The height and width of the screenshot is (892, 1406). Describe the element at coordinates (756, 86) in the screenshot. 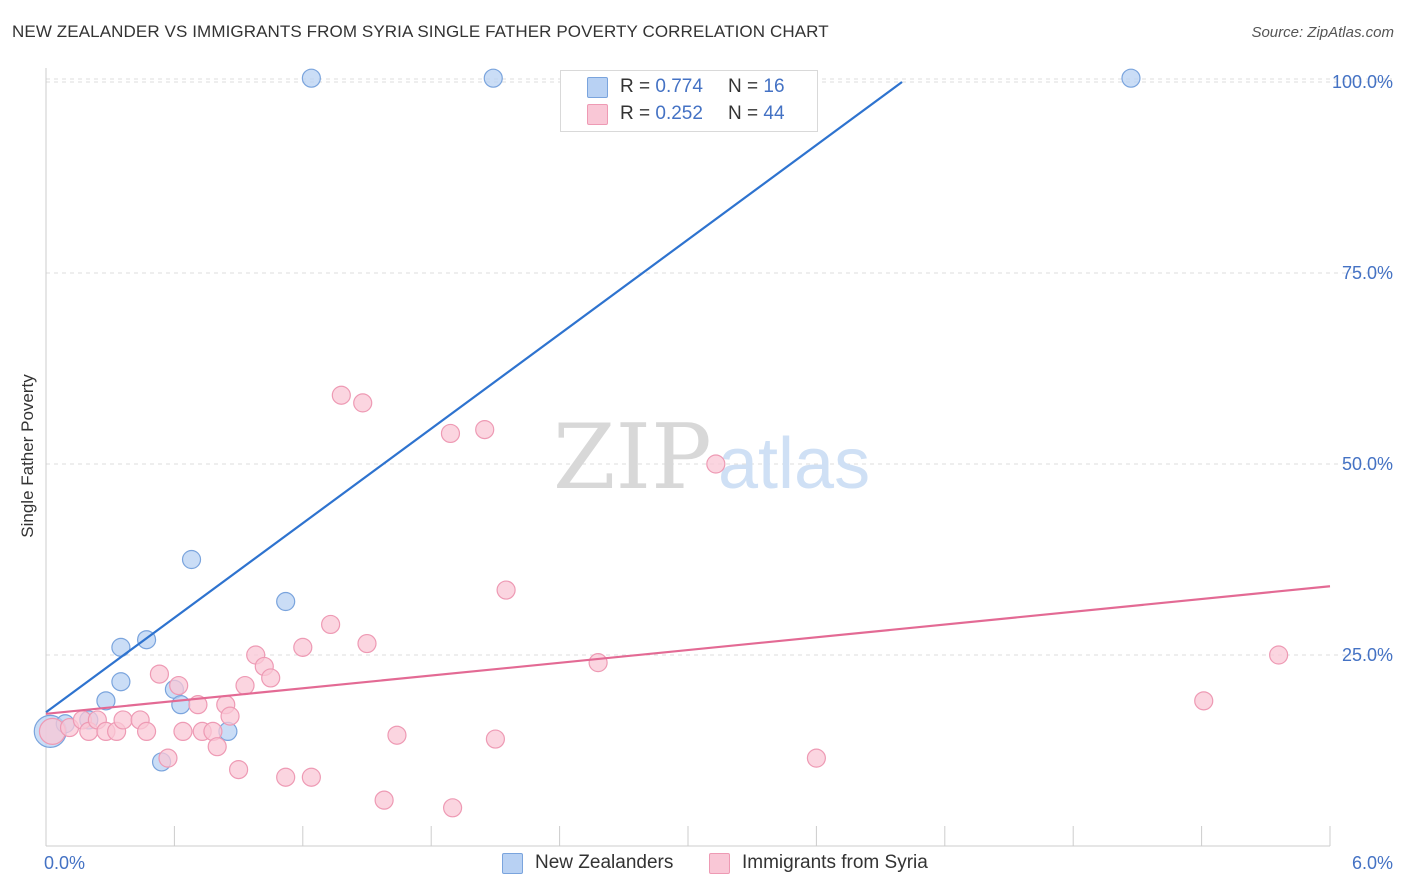

I see `legend-n-text: N = 16` at that location.